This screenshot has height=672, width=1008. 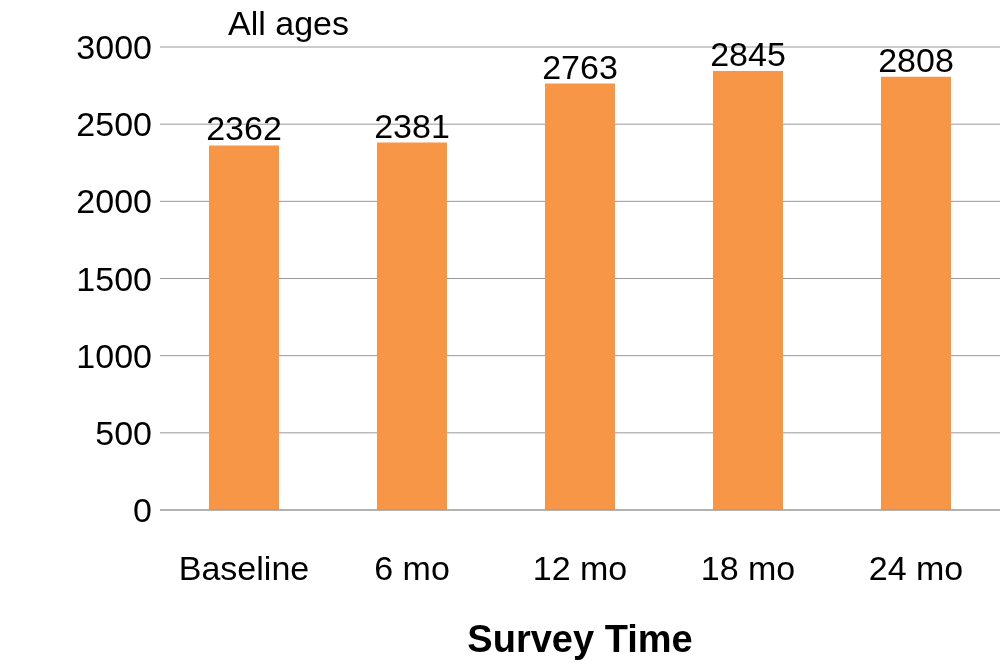 I want to click on y-tick-label: 500, so click(x=123, y=432).